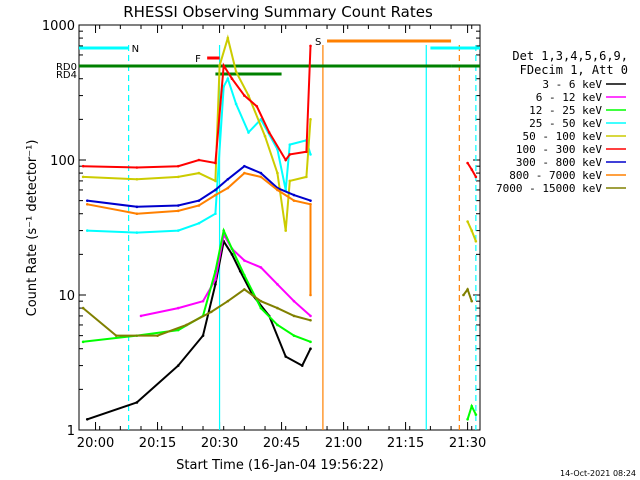 Image resolution: width=640 pixels, height=480 pixels. What do you see at coordinates (71, 431) in the screenshot?
I see `y-tick-label: 1` at bounding box center [71, 431].